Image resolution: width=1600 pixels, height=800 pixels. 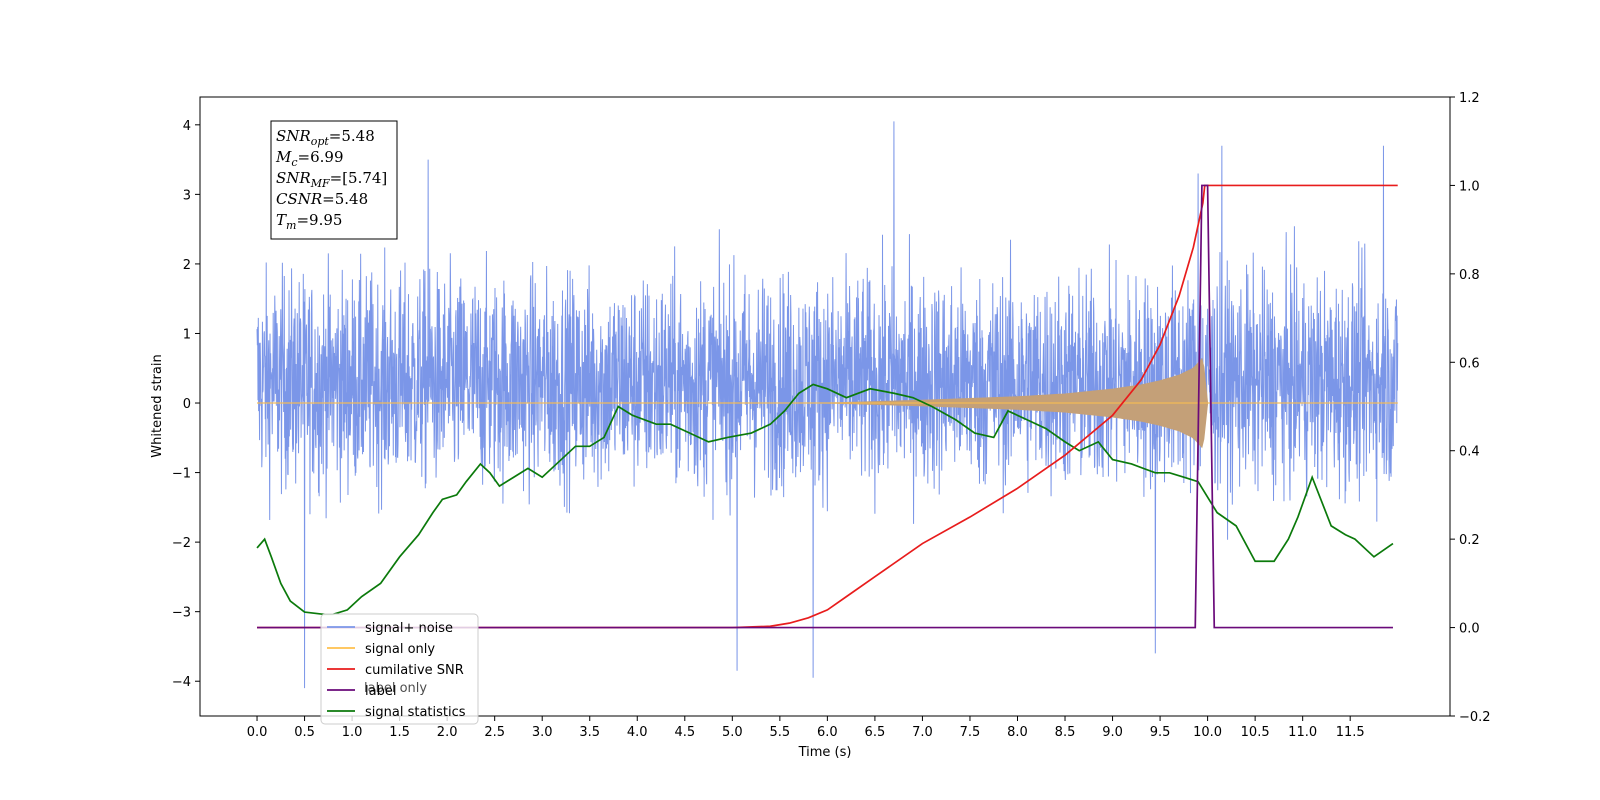 I want to click on x-axis-label: Time (s), so click(x=825, y=752).